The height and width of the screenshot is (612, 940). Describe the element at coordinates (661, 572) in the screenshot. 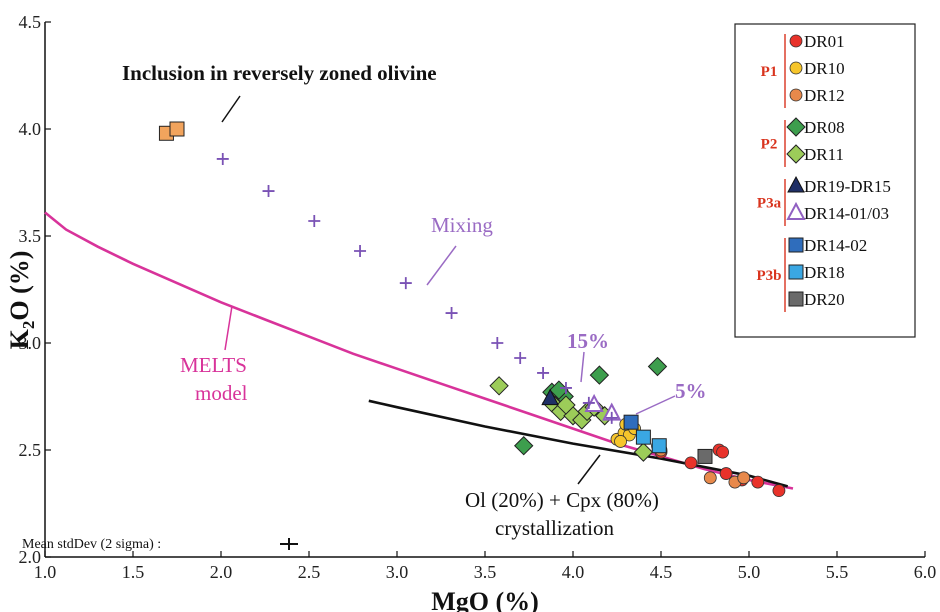

I see `x-tick-label: 4.5` at that location.